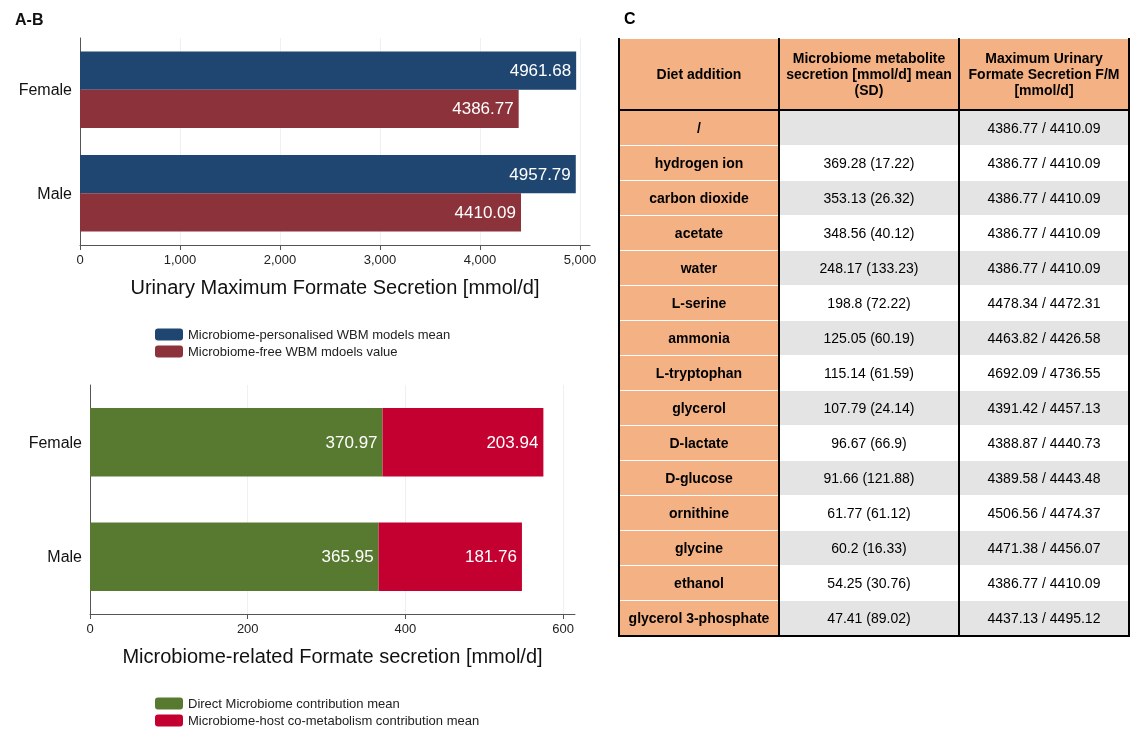  I want to click on text: 198.8 (72.22), so click(869, 303).